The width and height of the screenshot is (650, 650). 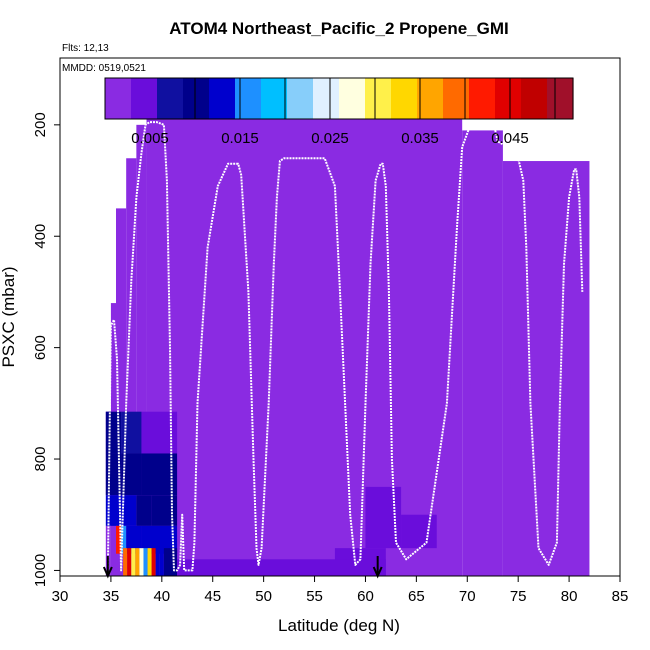 I want to click on x-tick-label: 45, so click(x=212, y=596).